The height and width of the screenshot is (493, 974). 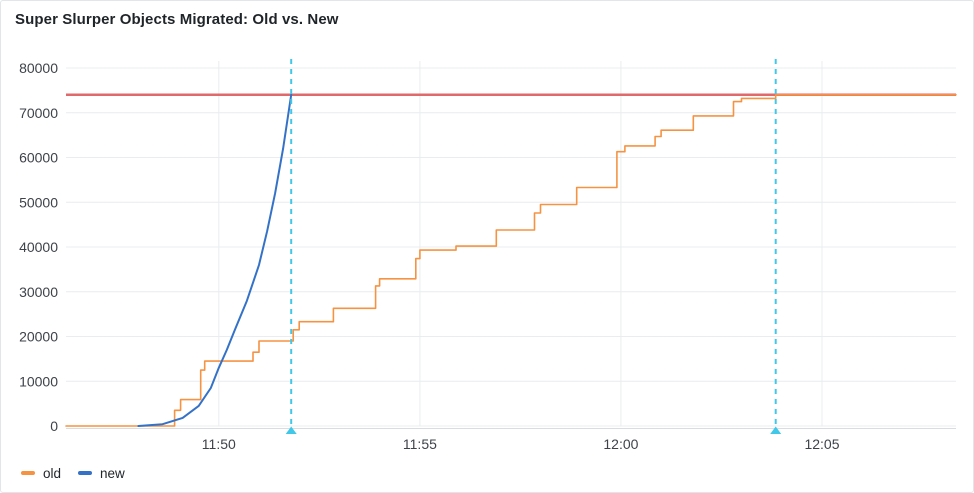 What do you see at coordinates (38, 68) in the screenshot?
I see `y-tick-label-80000: 80000` at bounding box center [38, 68].